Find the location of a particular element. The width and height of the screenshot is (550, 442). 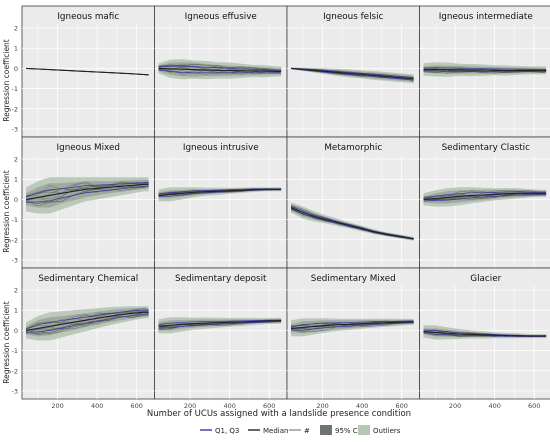

panel-igneous-mafic: Igneous mafic -3 -2 -1 0 1 2 is located at coordinates (83, 71).